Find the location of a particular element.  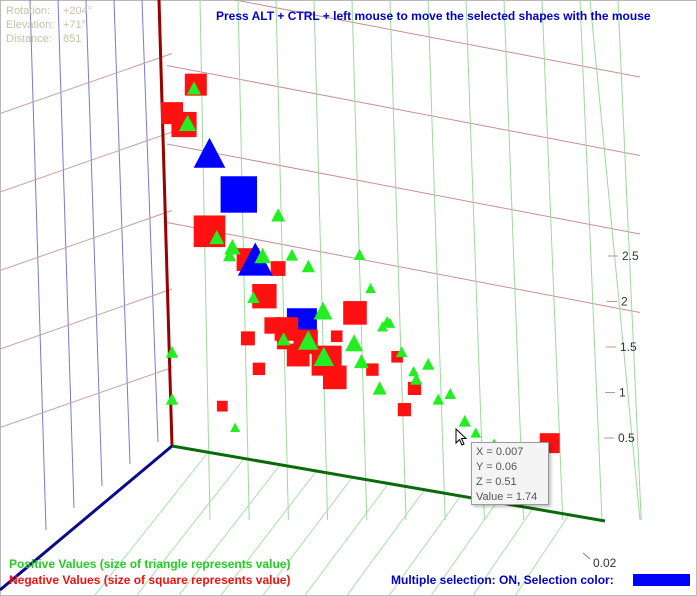

z-tick-label: 0.5 is located at coordinates (626, 438).